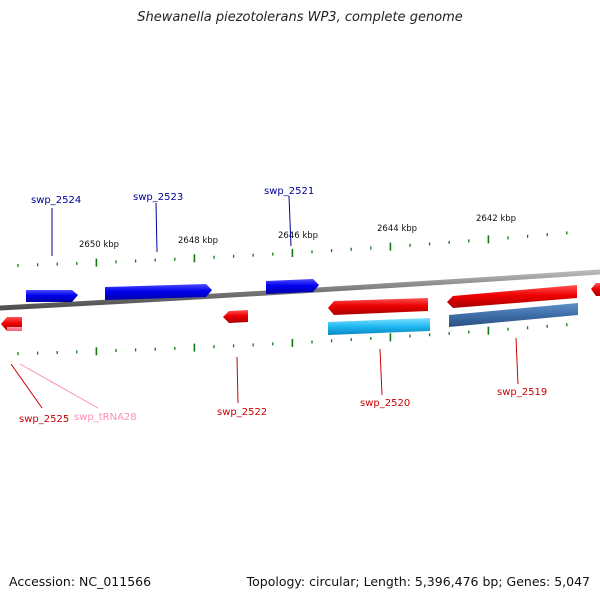  What do you see at coordinates (385, 403) in the screenshot?
I see `label-swp-2520: swp_2520` at bounding box center [385, 403].